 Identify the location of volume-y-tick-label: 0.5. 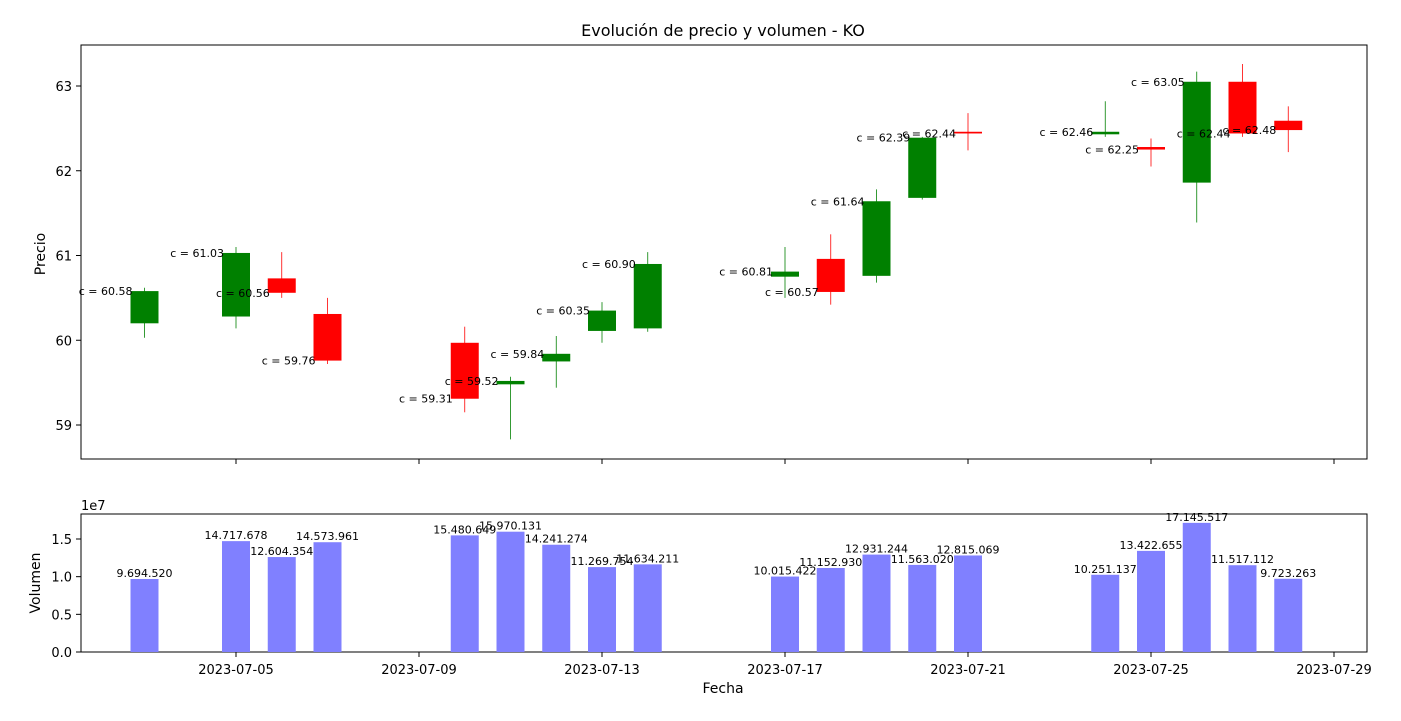
(61, 615).